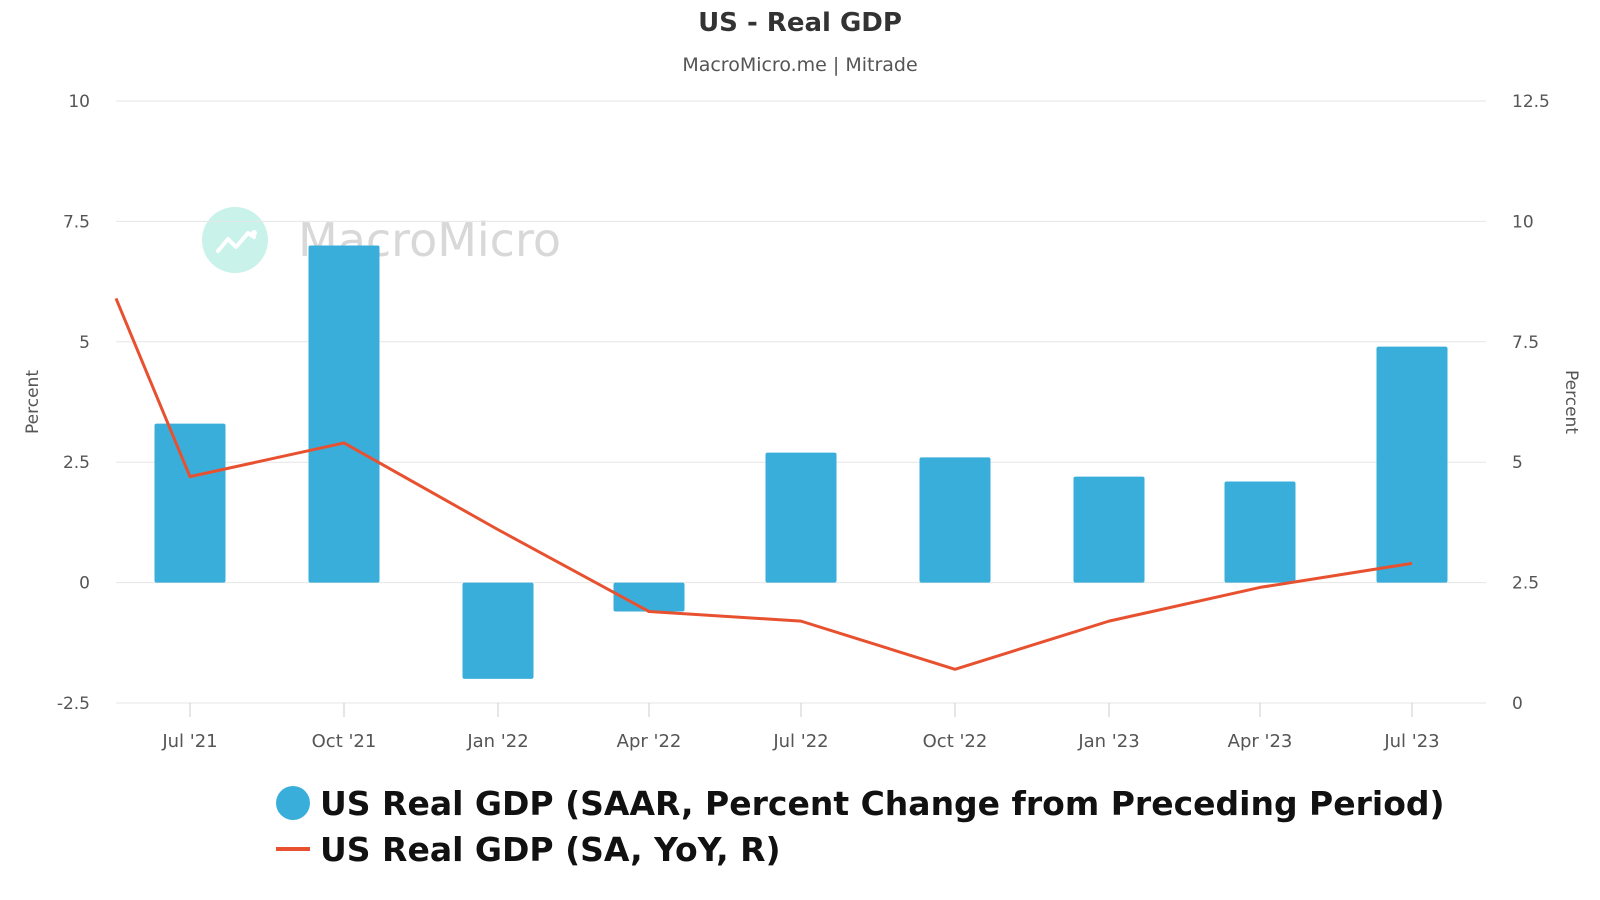 This screenshot has width=1600, height=900. Describe the element at coordinates (1571, 402) in the screenshot. I see `right-axis-label: Percent` at that location.